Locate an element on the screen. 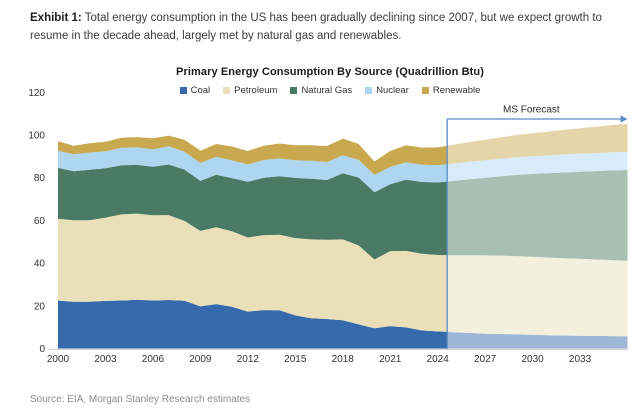 This screenshot has width=640, height=420. legend-item-petroleum: Petroleum is located at coordinates (250, 90).